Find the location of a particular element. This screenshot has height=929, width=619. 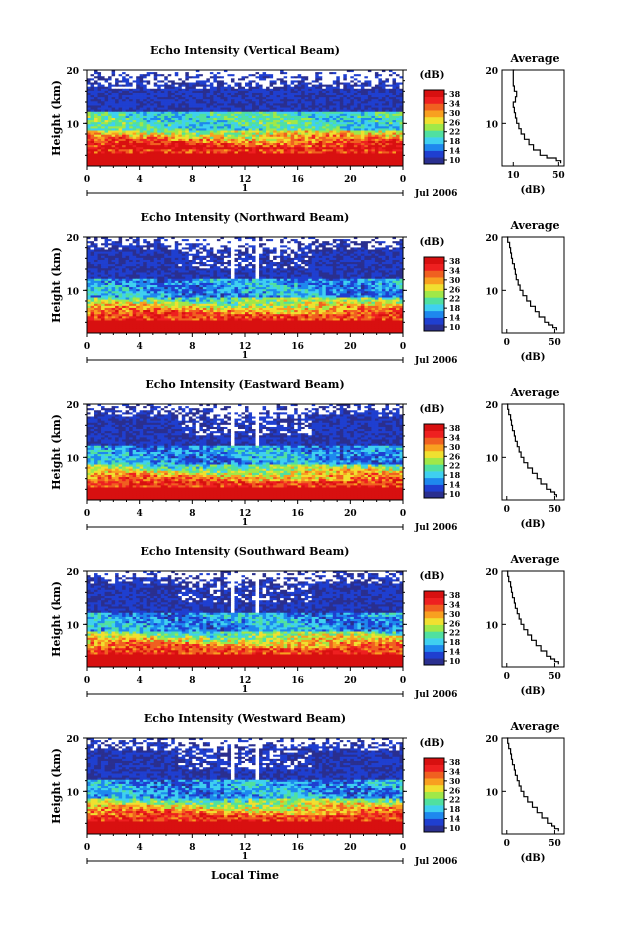

panel-title: Echo Intensity (Northward Beam) is located at coordinates (245, 217).